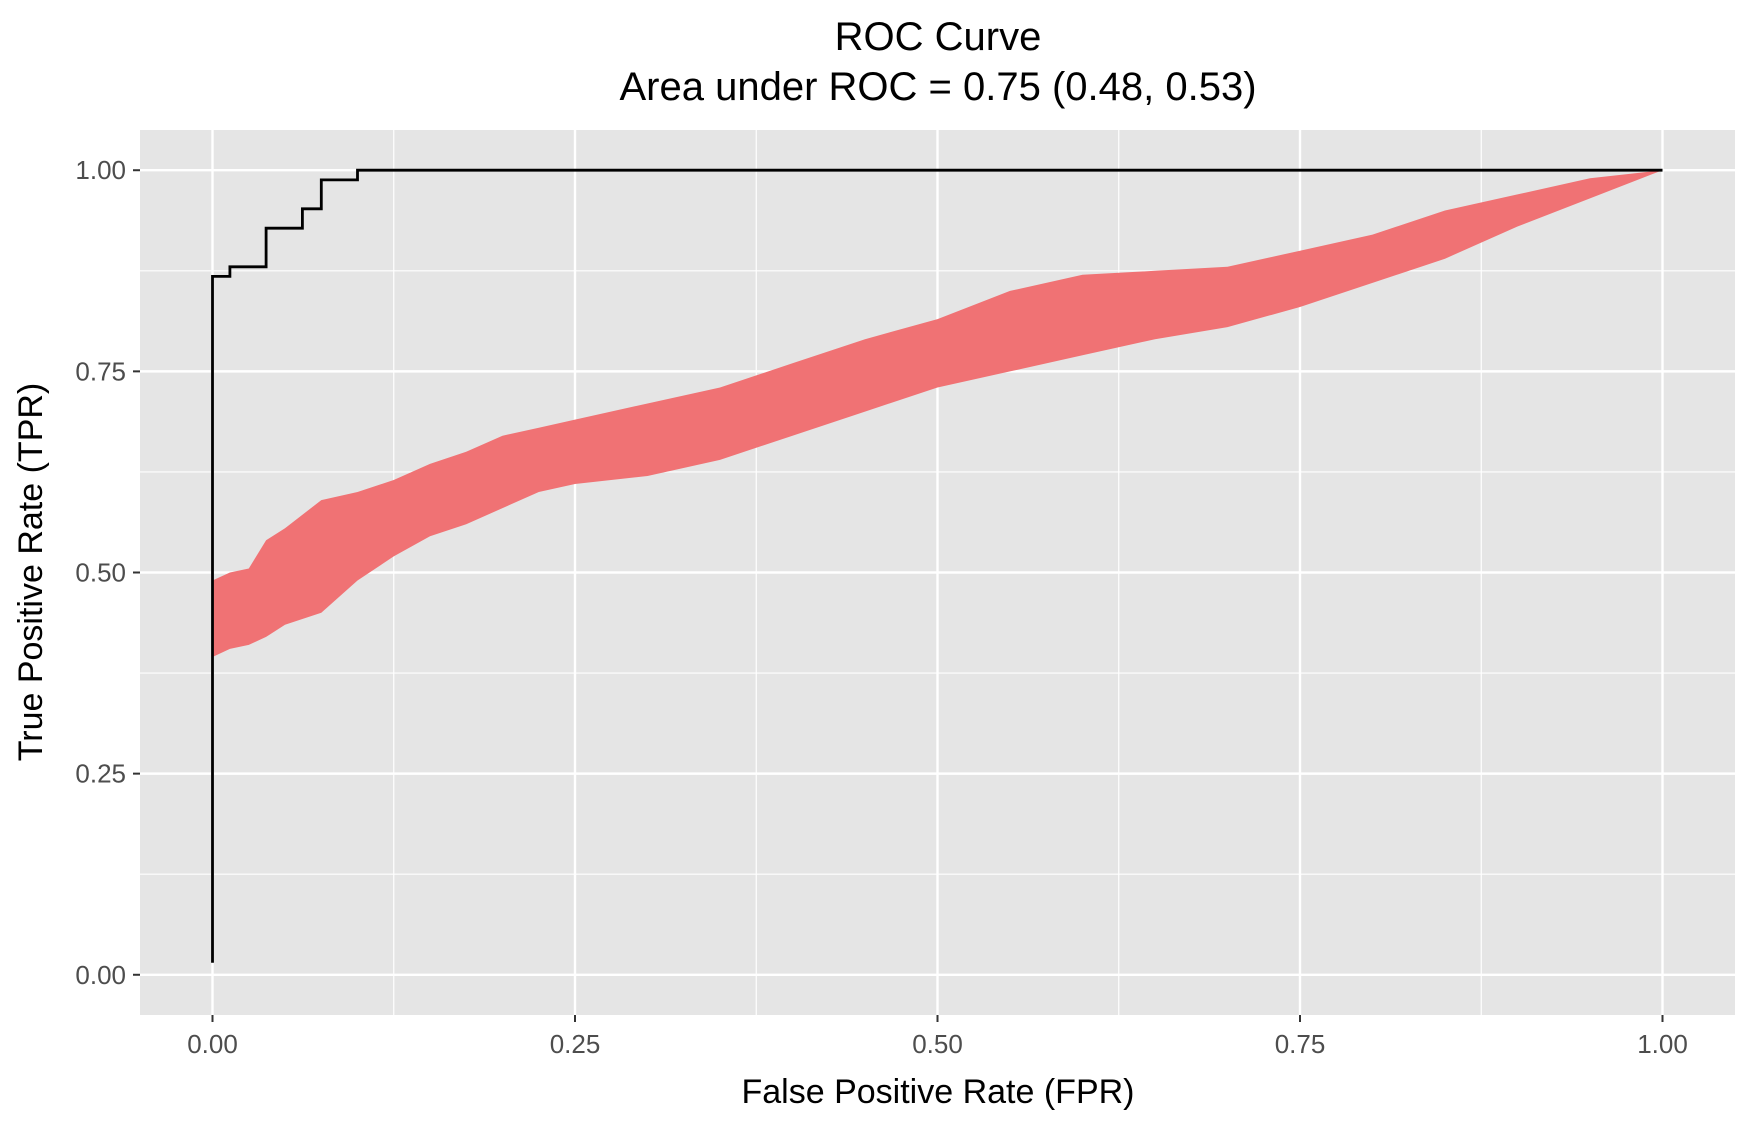  Describe the element at coordinates (100, 170) in the screenshot. I see `y-tick-label: 1.00` at that location.